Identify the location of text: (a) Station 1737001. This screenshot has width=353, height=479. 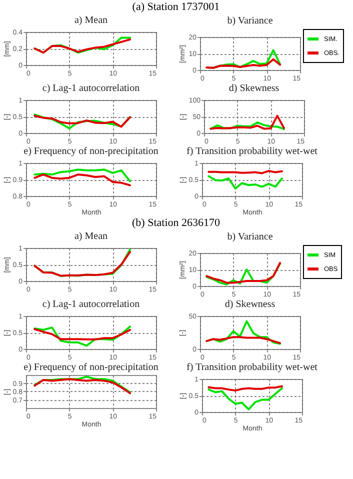
(176, 7).